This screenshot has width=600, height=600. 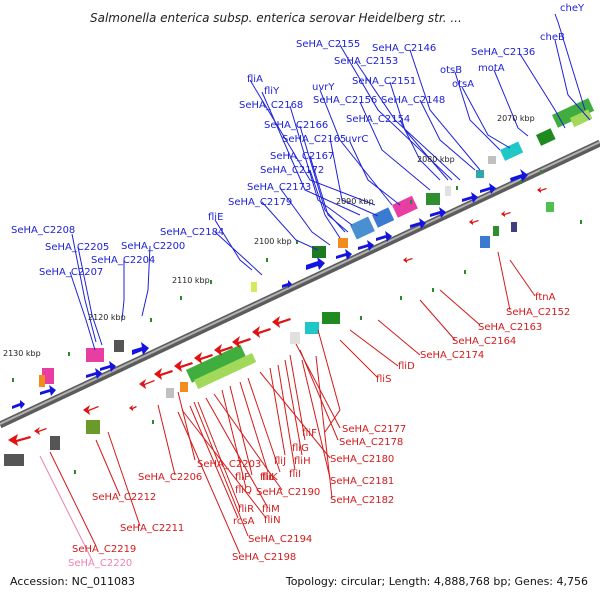 I want to click on gene-label: SeHA_C2168, so click(x=271, y=105).